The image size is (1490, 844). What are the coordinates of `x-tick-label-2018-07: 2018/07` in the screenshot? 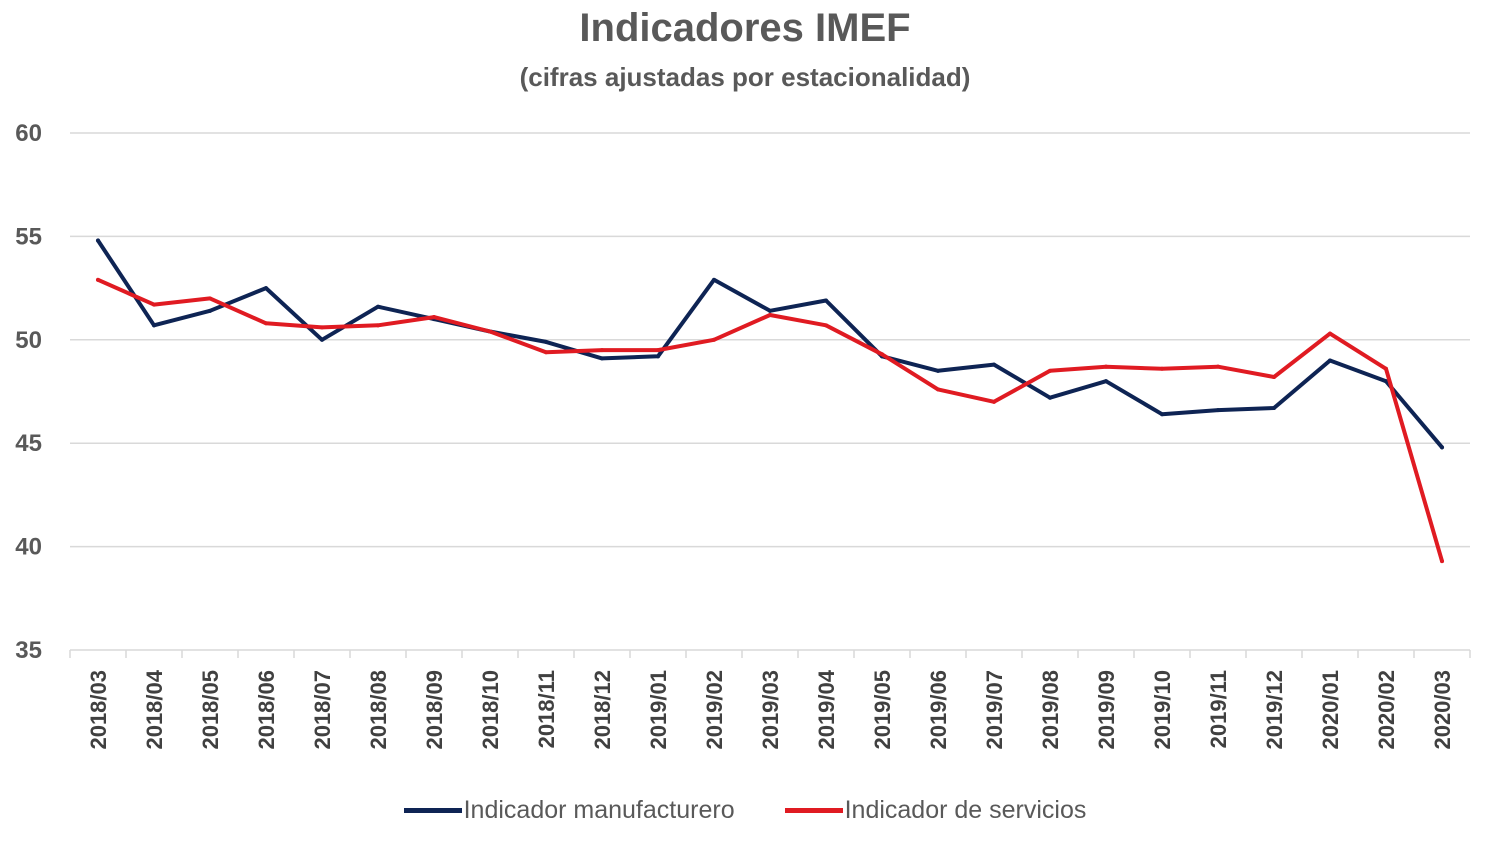 It's located at (322, 710).